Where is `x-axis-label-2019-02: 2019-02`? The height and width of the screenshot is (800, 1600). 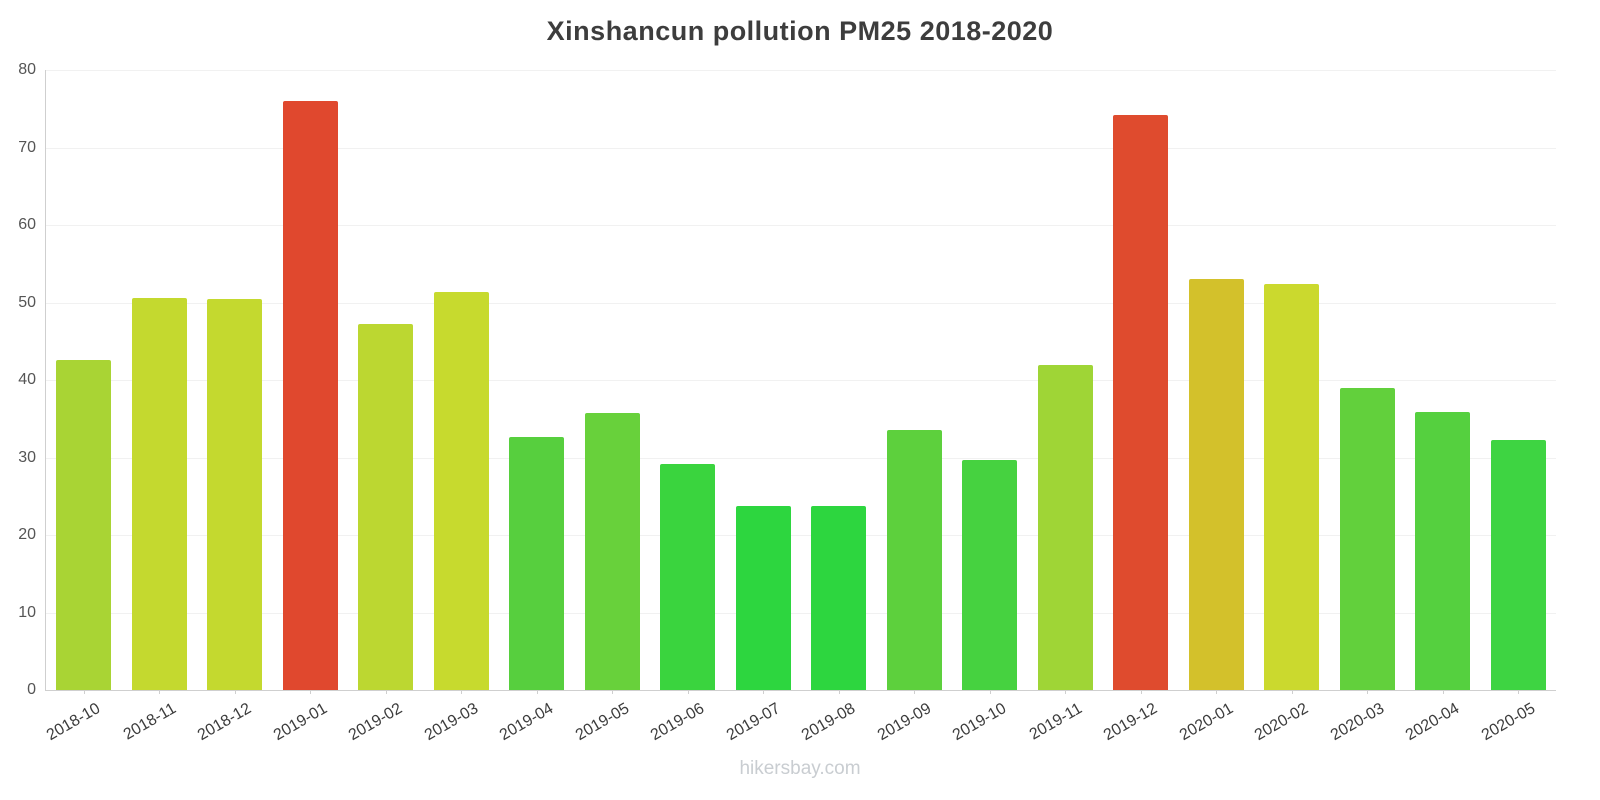 x-axis-label-2019-02: 2019-02 is located at coordinates (375, 722).